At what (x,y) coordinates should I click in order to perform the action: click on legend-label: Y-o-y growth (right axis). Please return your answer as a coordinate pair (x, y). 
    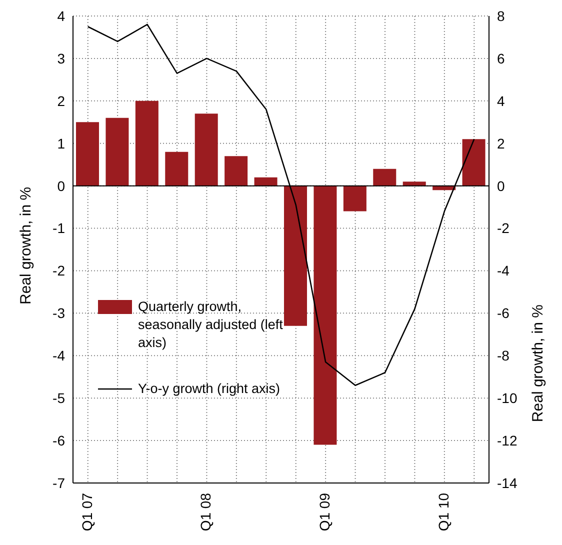
    Looking at the image, I should click on (209, 389).